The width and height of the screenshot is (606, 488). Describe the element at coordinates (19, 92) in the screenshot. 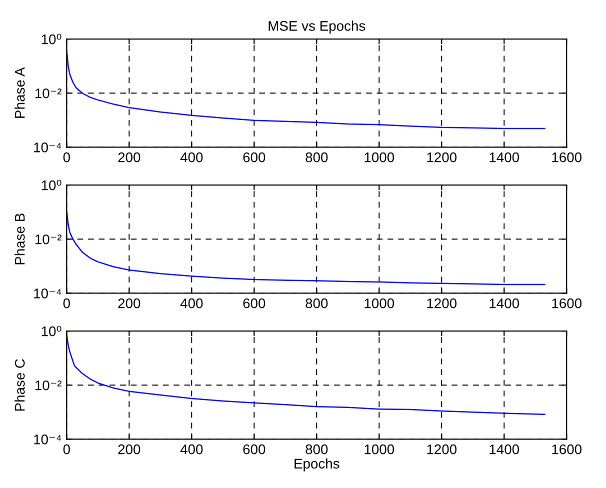

I see `y-axis-title: Phase A` at that location.